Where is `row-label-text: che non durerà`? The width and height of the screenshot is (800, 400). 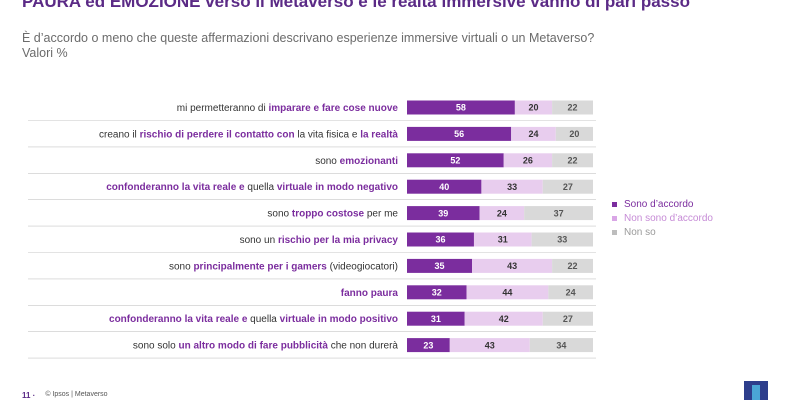
row-label-text: che non durerà is located at coordinates (363, 346).